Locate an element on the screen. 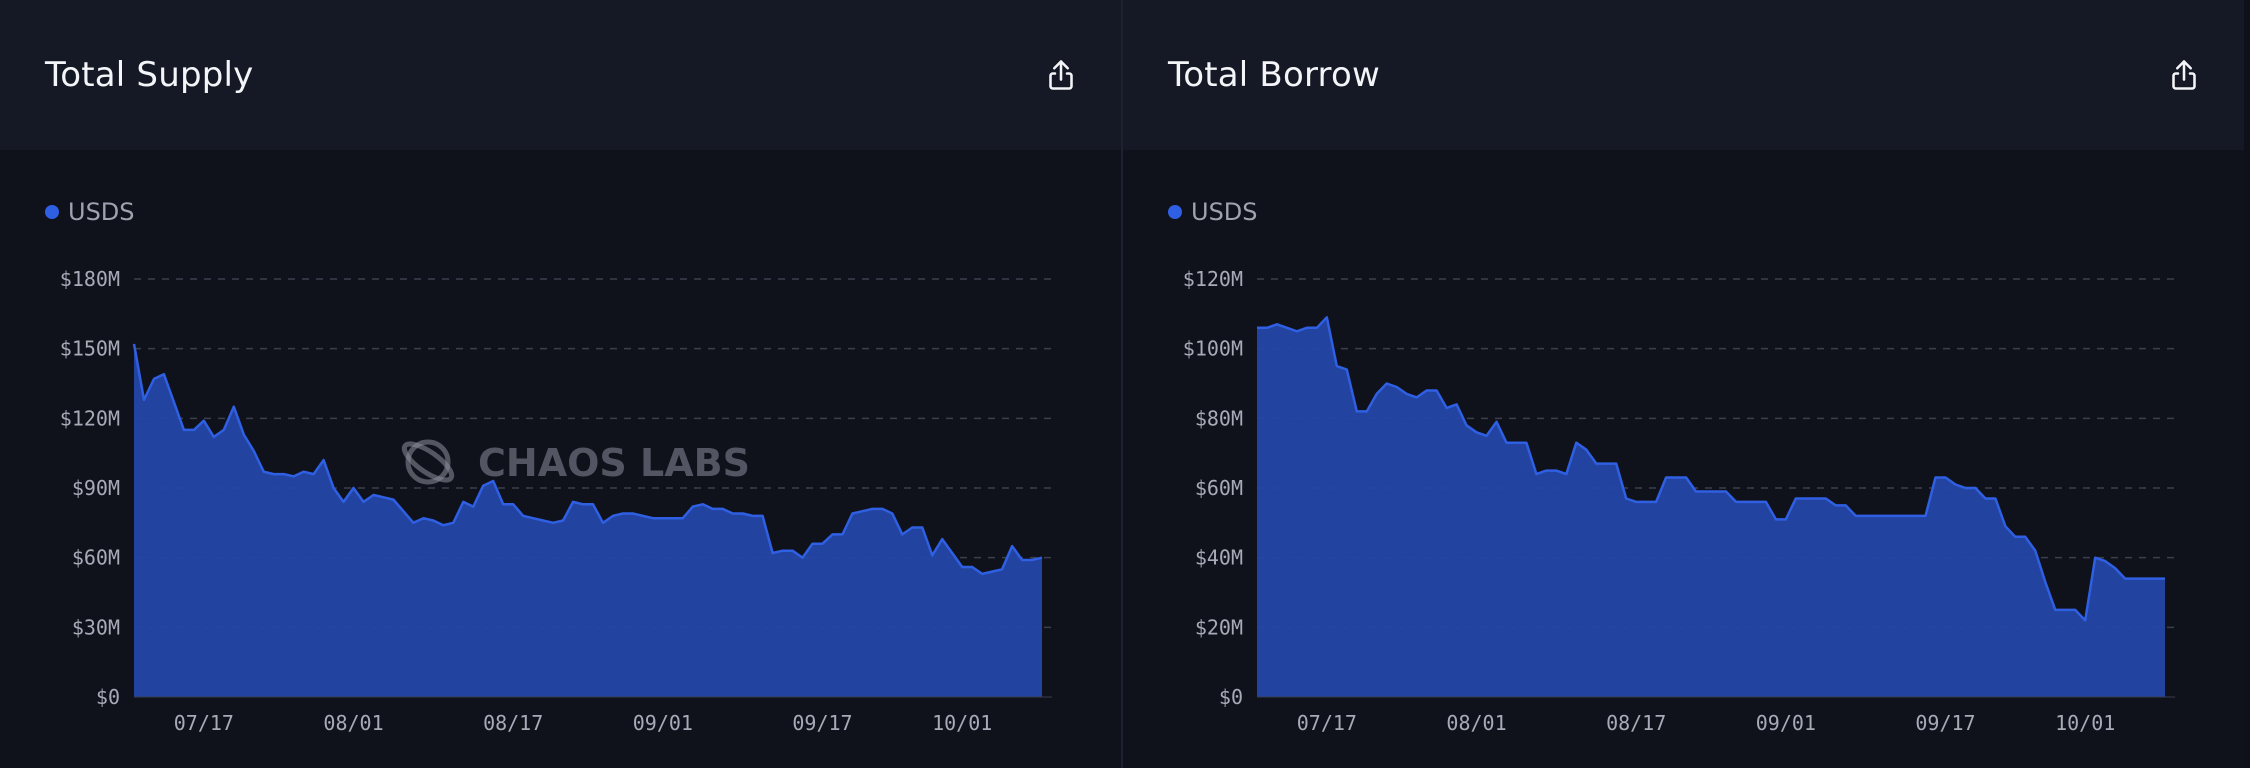 The width and height of the screenshot is (2250, 768). y-tick-label: $20M is located at coordinates (1219, 627).